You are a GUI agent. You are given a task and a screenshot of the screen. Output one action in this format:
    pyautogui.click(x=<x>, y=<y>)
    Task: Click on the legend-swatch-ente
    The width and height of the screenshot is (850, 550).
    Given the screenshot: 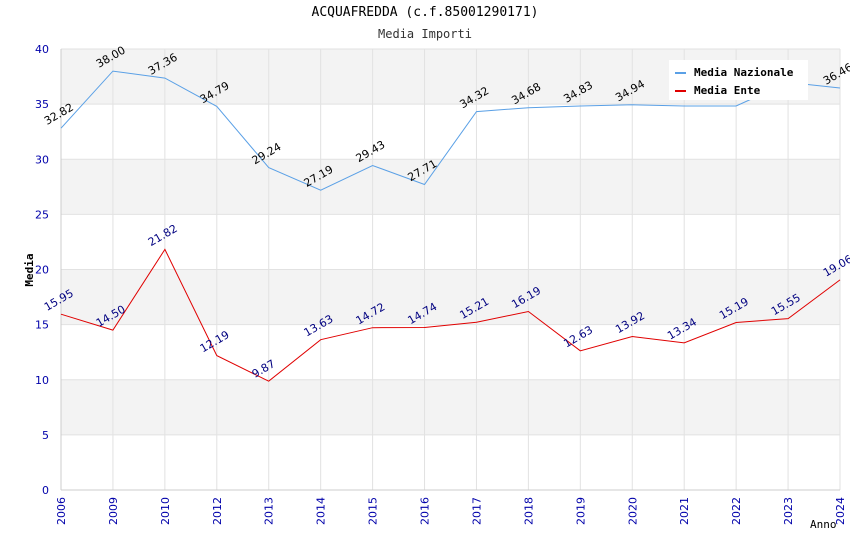 What is the action you would take?
    pyautogui.click(x=680, y=90)
    